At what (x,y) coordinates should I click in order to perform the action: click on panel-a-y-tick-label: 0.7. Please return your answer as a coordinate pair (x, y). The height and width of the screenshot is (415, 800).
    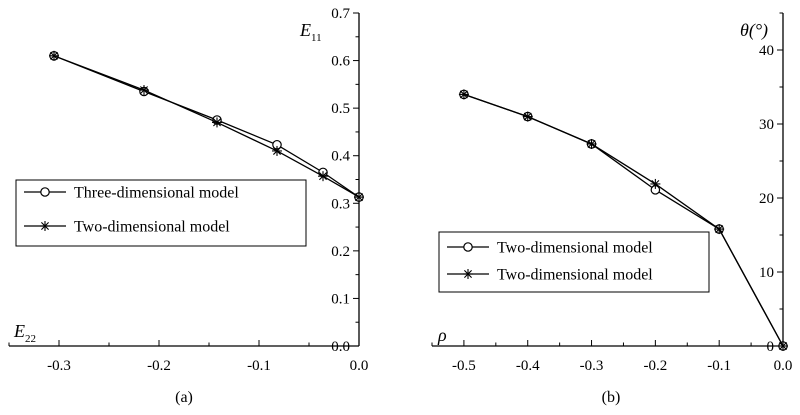
    Looking at the image, I should click on (340, 14).